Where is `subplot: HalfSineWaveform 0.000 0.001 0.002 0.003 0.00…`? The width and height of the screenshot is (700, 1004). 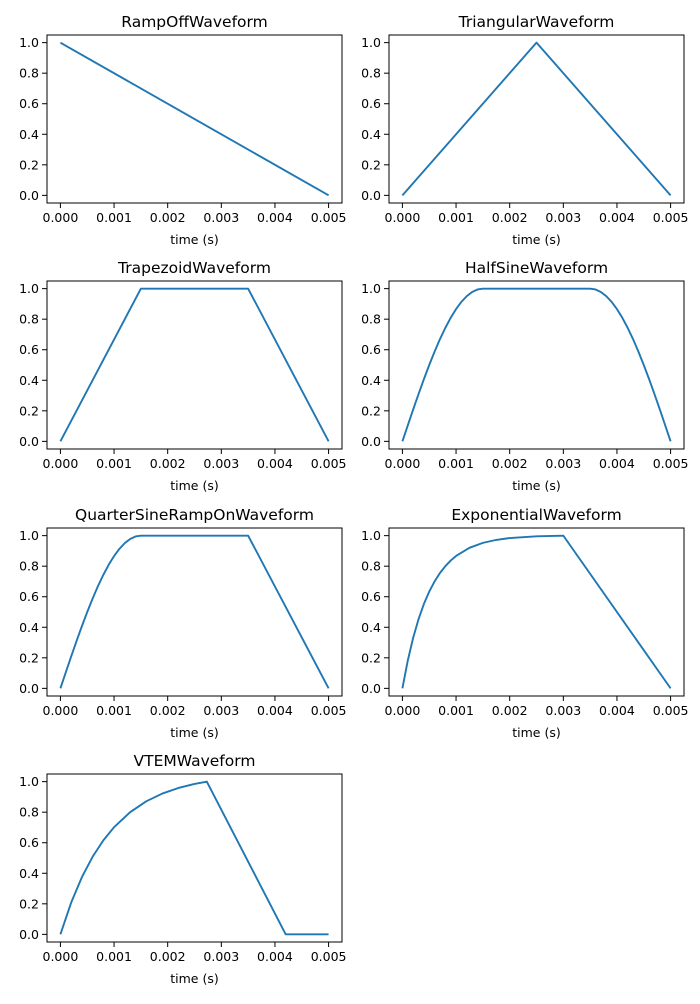 subplot: HalfSineWaveform 0.000 0.001 0.002 0.003 0.00… is located at coordinates (524, 376).